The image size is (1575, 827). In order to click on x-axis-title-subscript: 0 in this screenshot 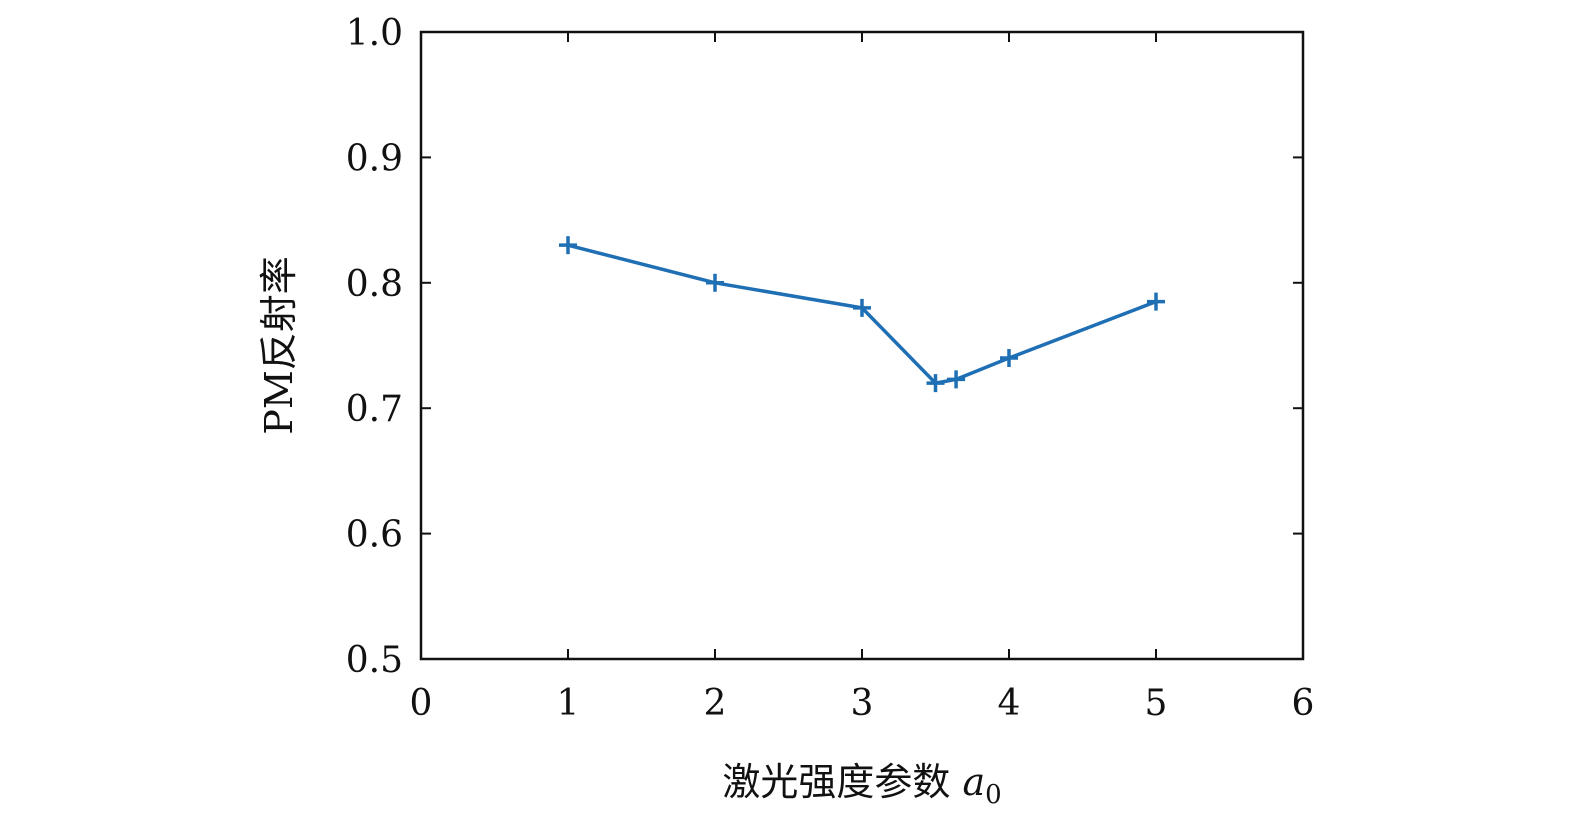, I will do `click(993, 795)`.